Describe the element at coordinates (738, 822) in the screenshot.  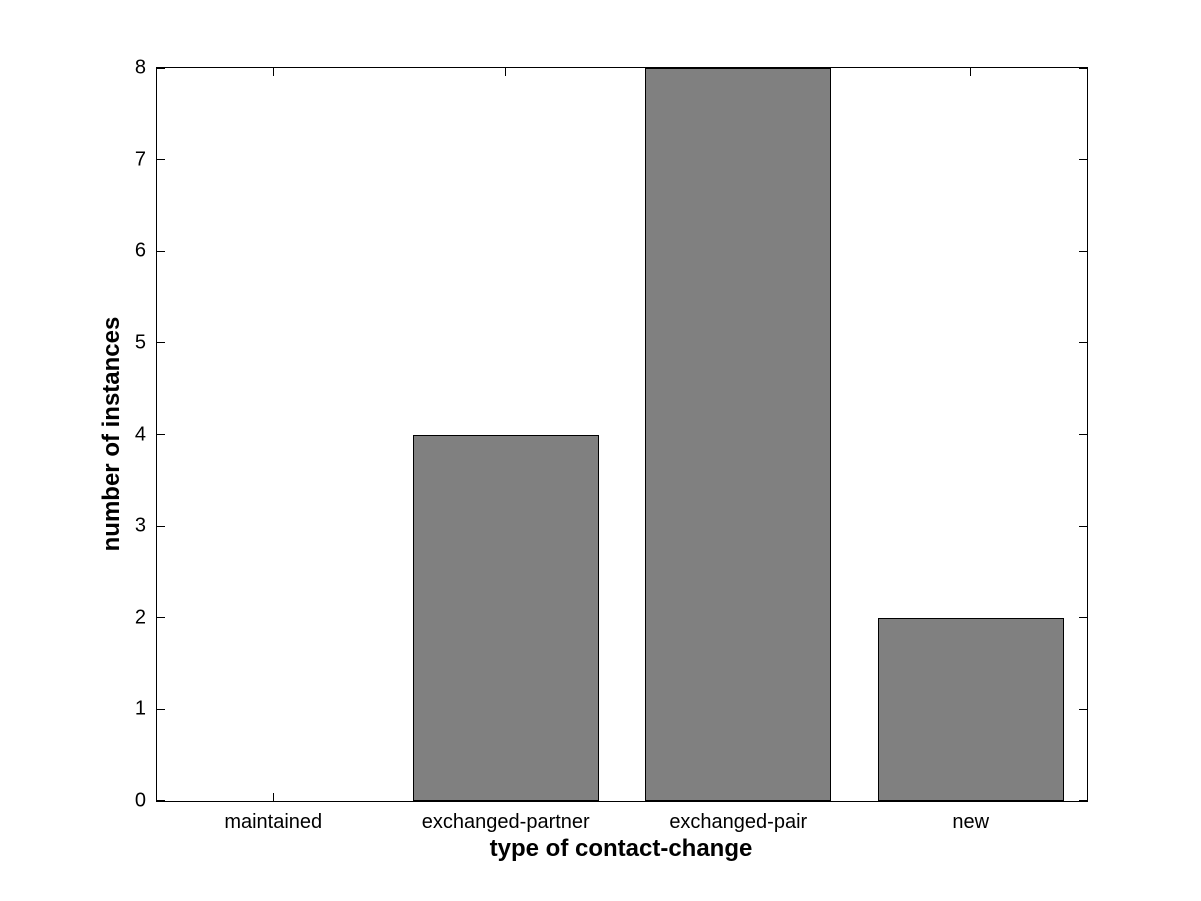
I see `x-category-label: exchanged-pair` at that location.